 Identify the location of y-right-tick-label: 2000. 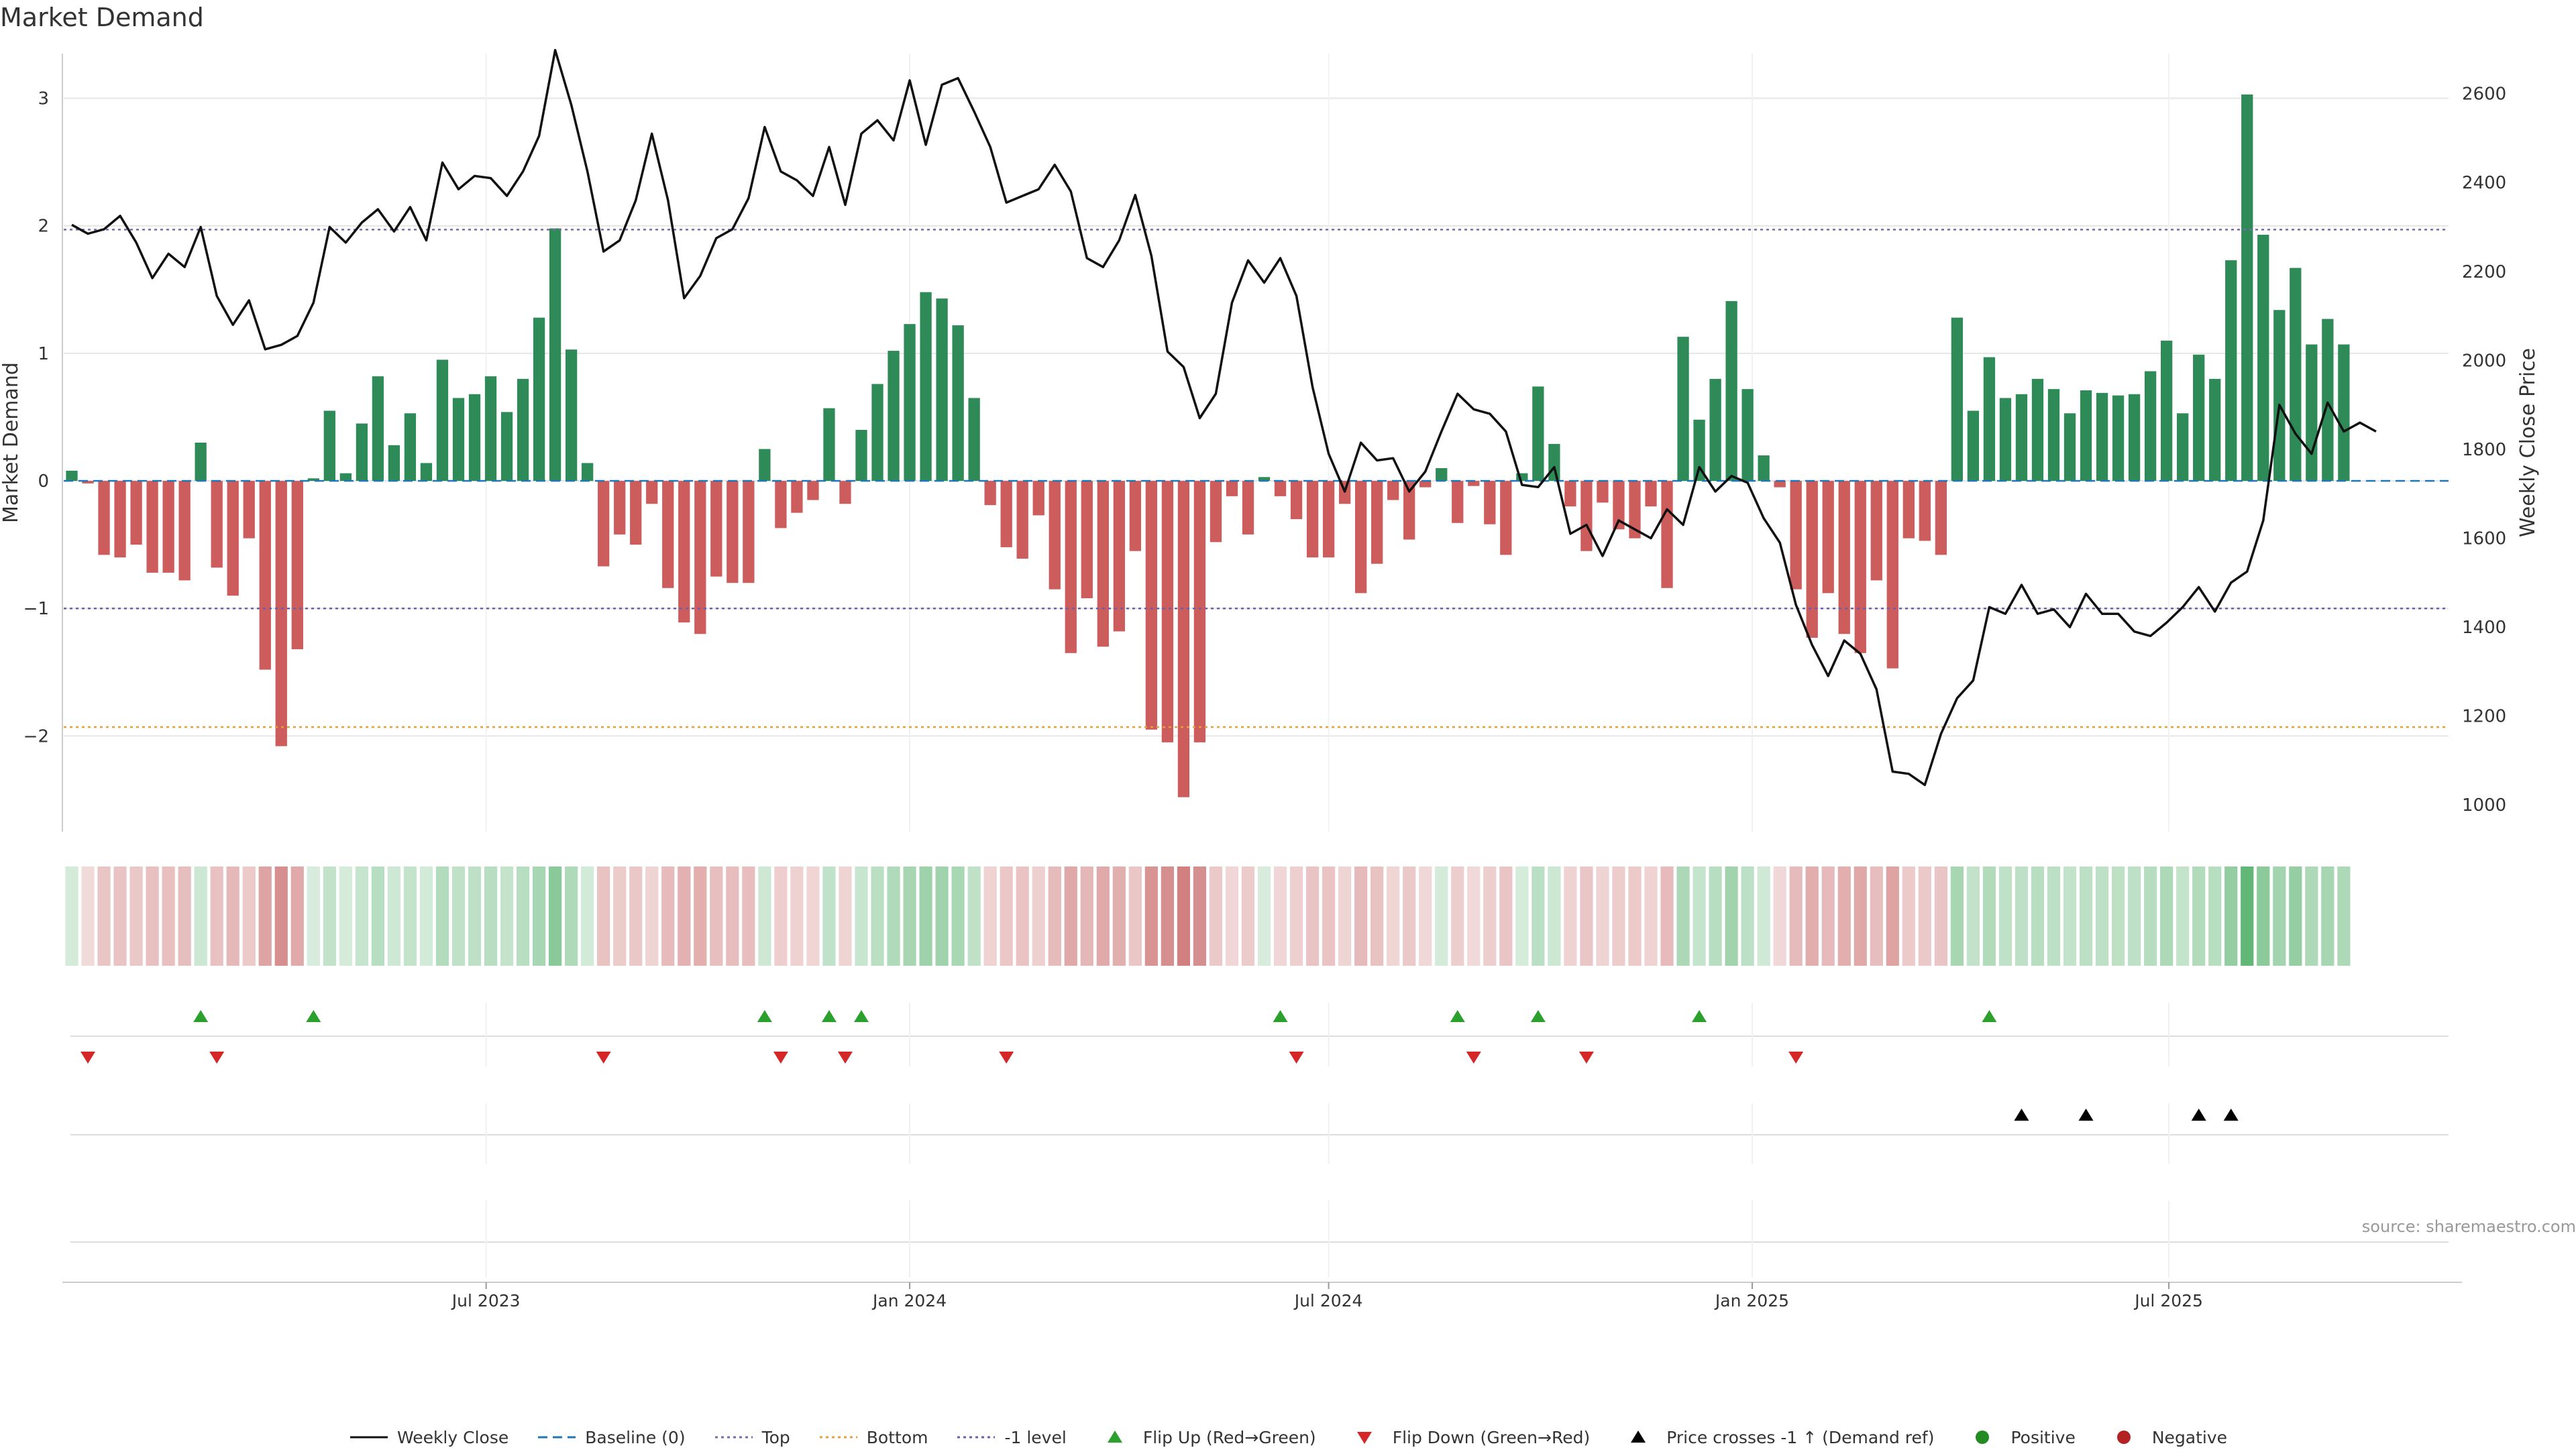
(2484, 361).